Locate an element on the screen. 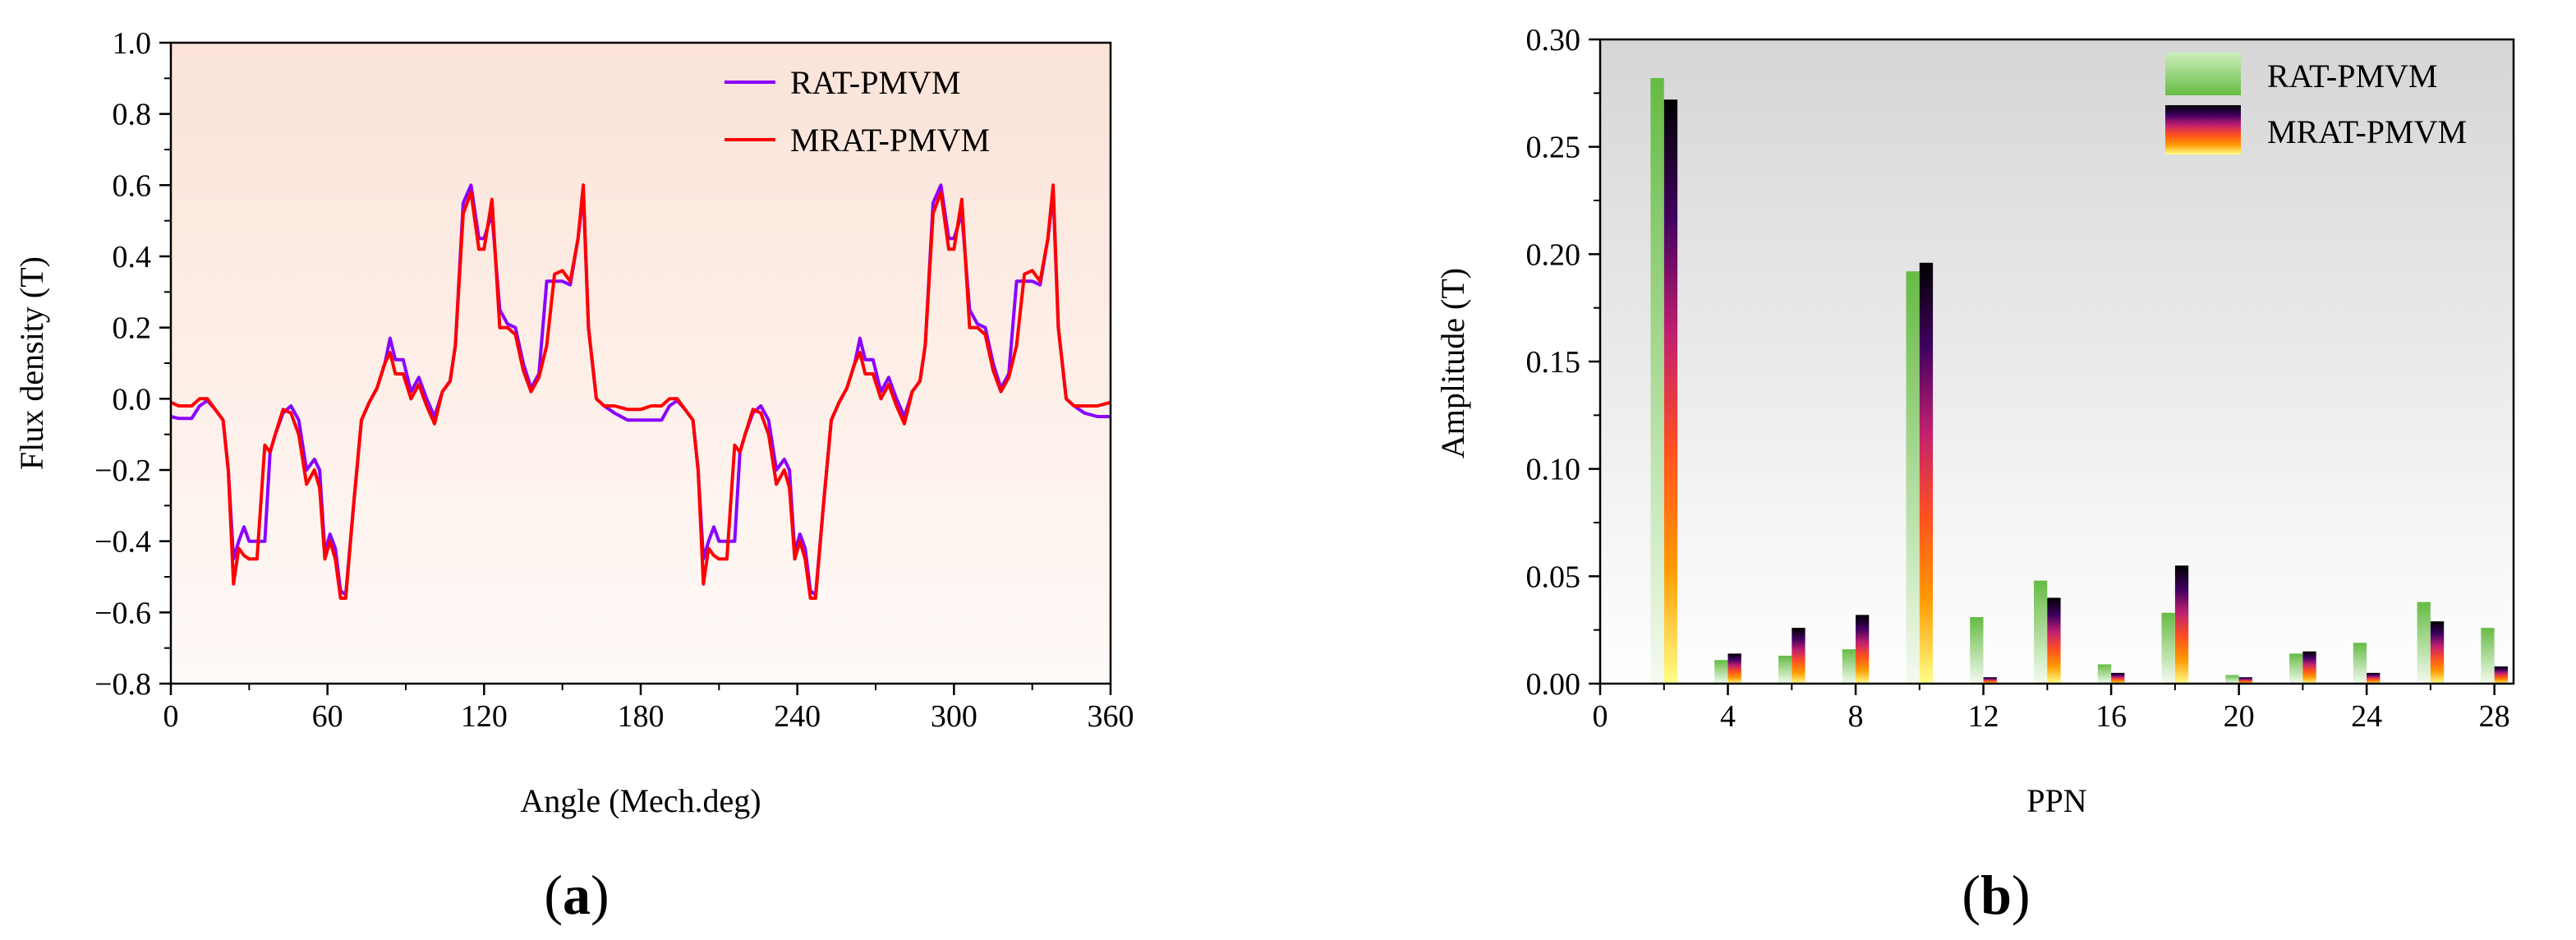 This screenshot has height=940, width=2576. legend-label-rat-pmvm: RAT-PMVM is located at coordinates (875, 82).